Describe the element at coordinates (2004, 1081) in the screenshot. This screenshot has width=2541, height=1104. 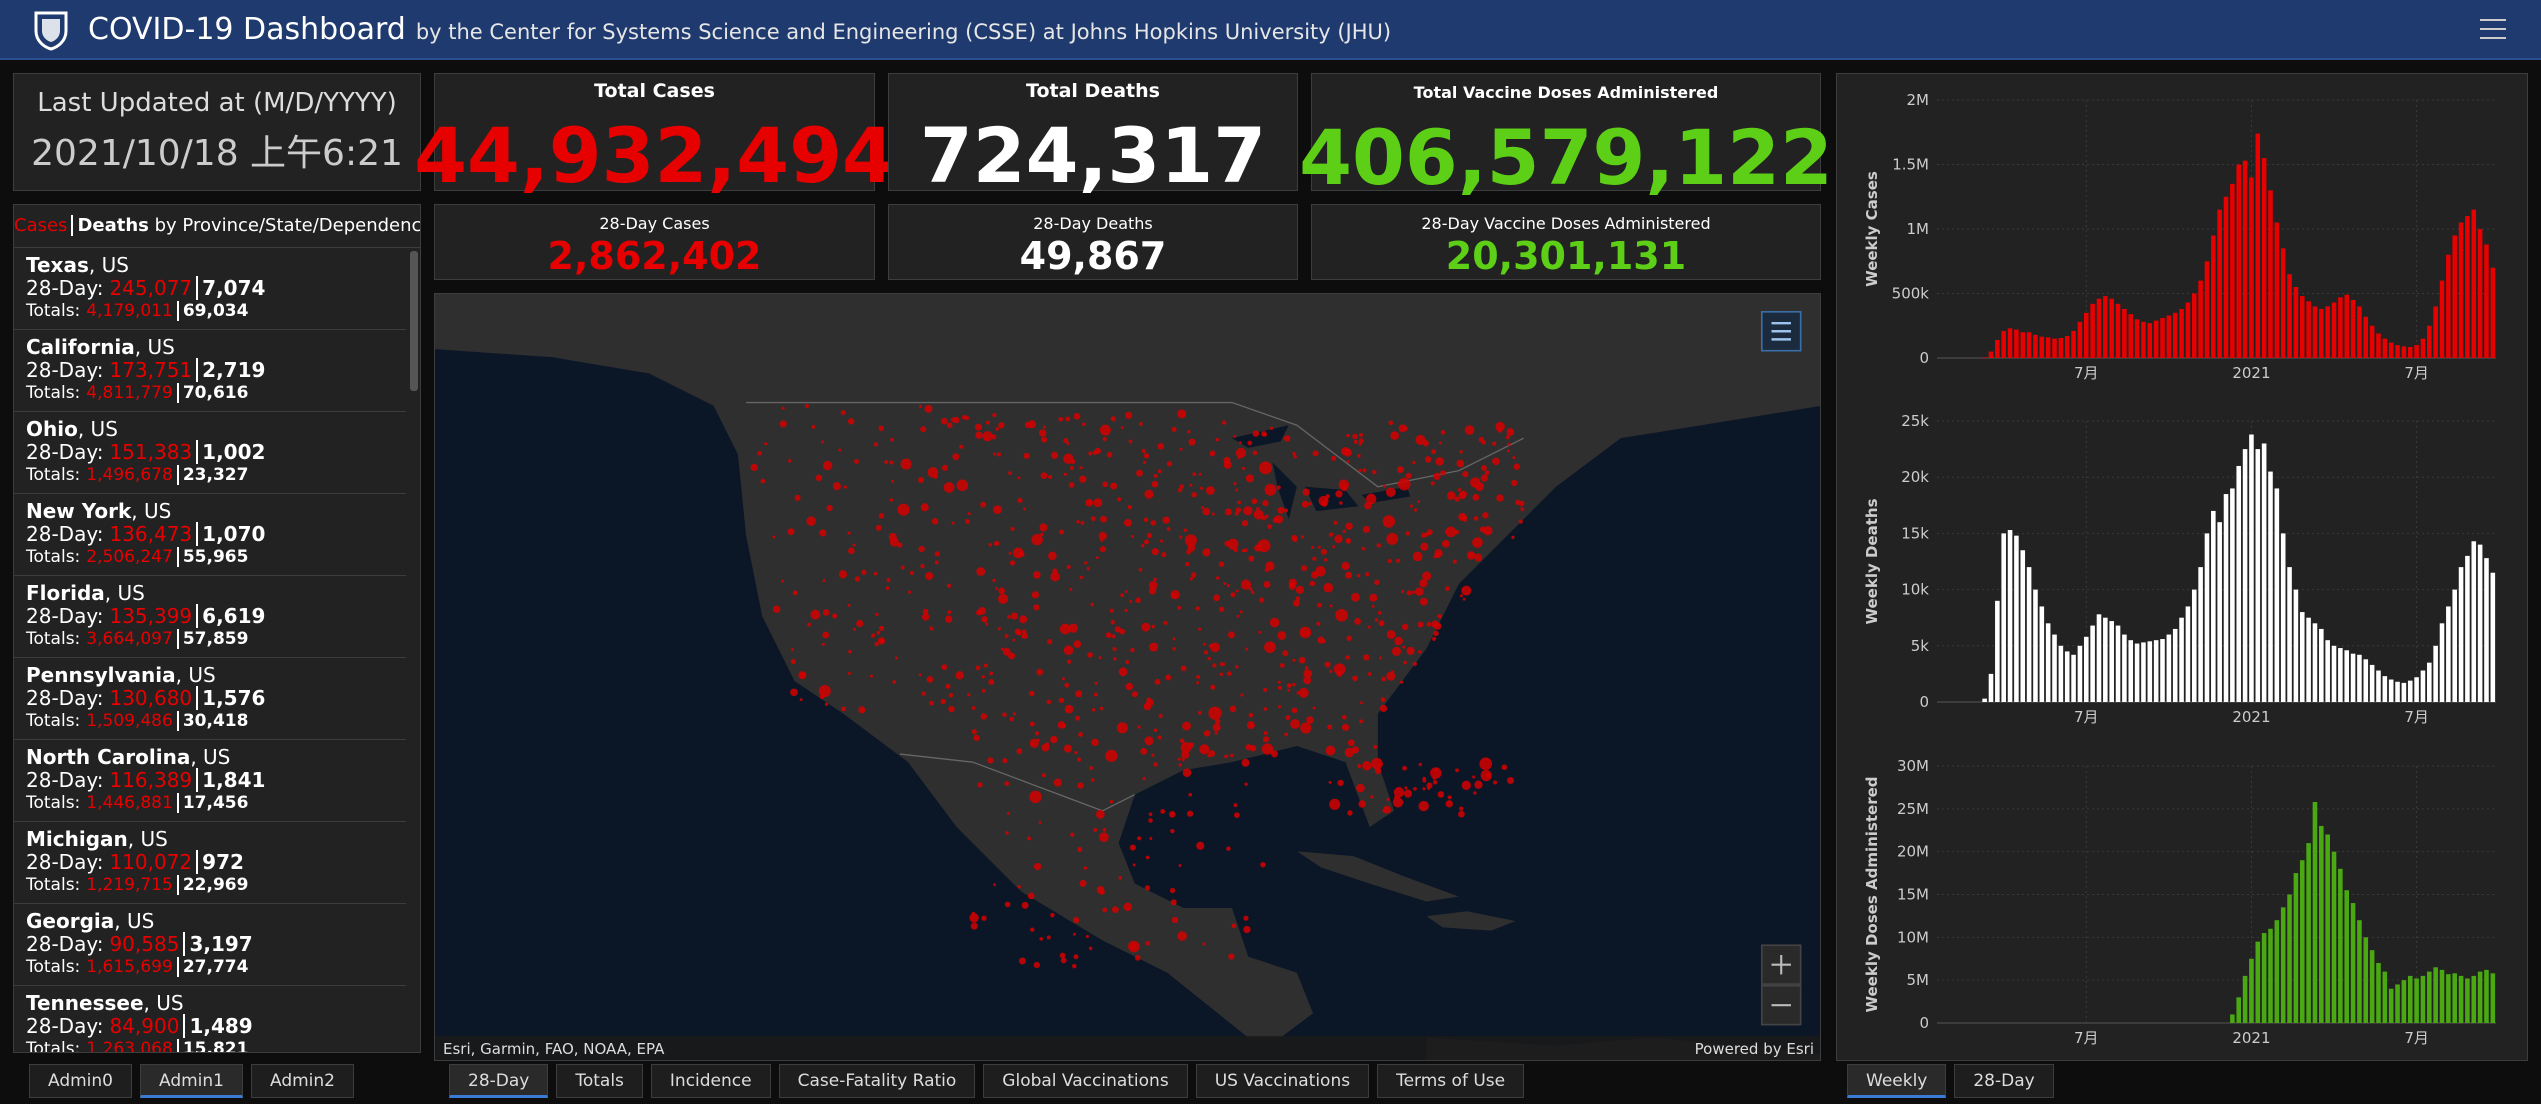
I see `tab: 28-Day` at that location.